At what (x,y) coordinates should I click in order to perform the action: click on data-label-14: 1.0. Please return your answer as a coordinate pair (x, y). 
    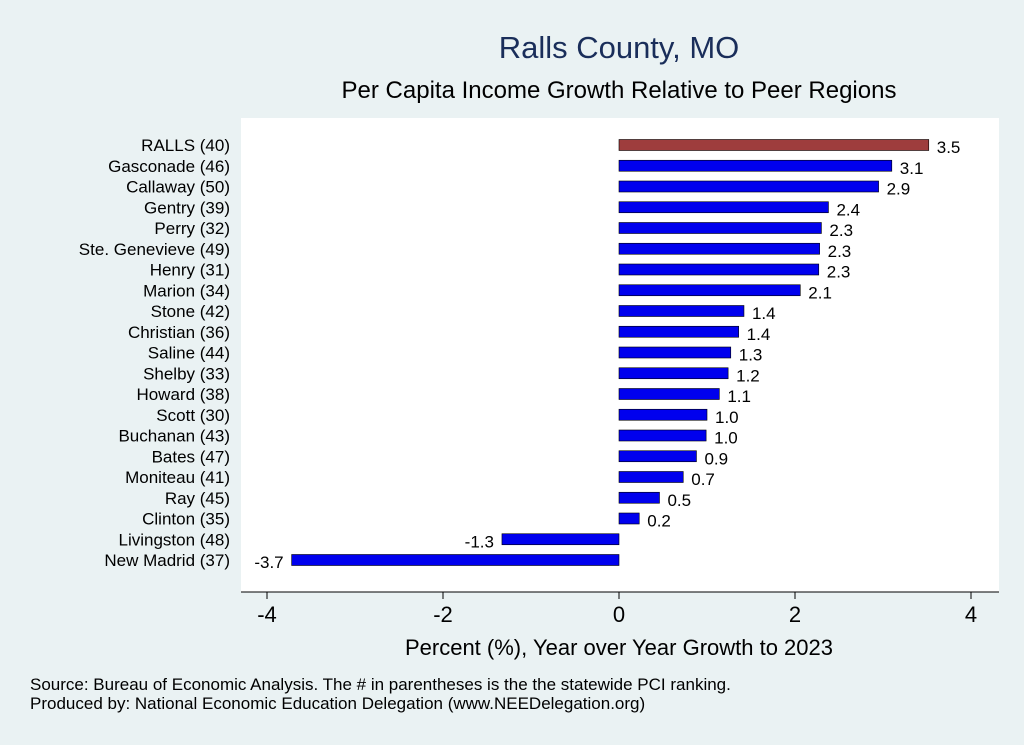
    Looking at the image, I should click on (726, 438).